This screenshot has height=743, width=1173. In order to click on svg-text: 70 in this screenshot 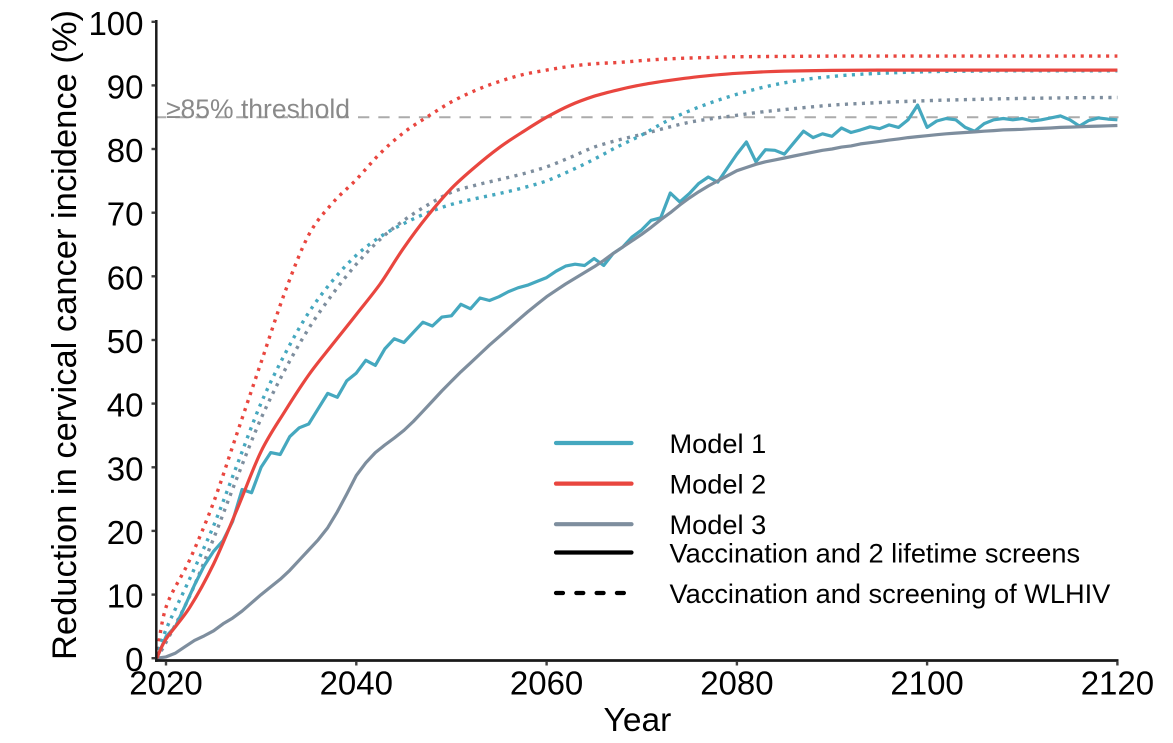, I will do `click(125, 214)`.